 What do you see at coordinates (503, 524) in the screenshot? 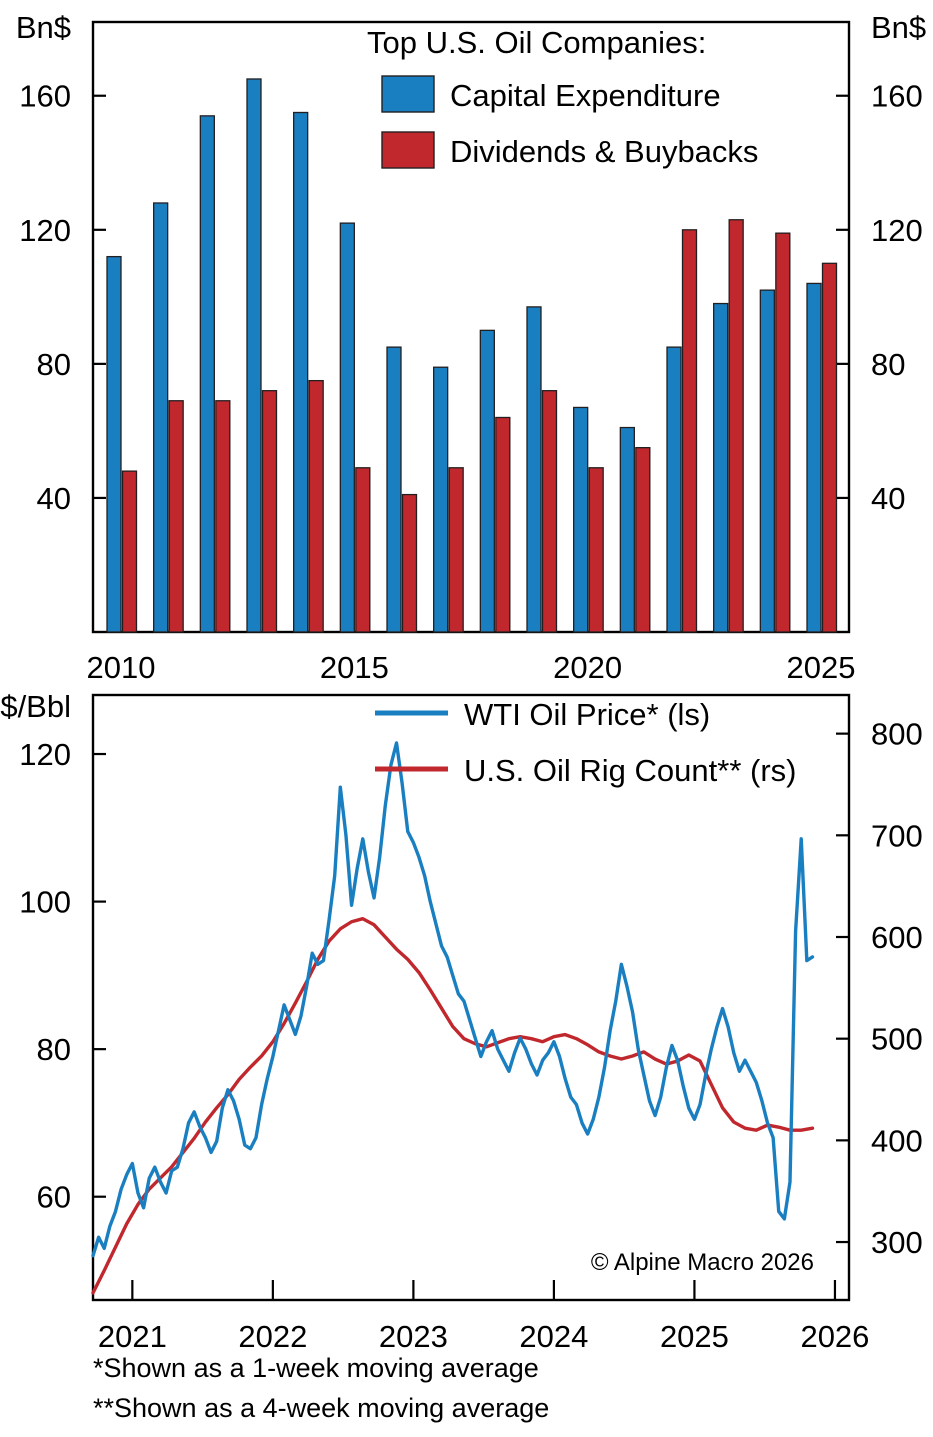
I see `bar-dividends-2018` at bounding box center [503, 524].